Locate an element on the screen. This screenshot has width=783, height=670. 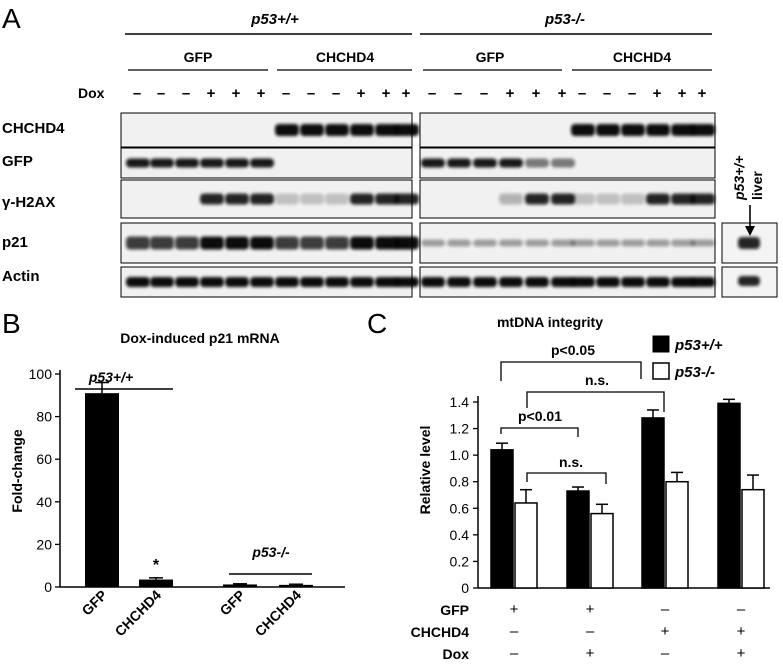
chart-c-ytick-label: 1.0 is located at coordinates (460, 455).